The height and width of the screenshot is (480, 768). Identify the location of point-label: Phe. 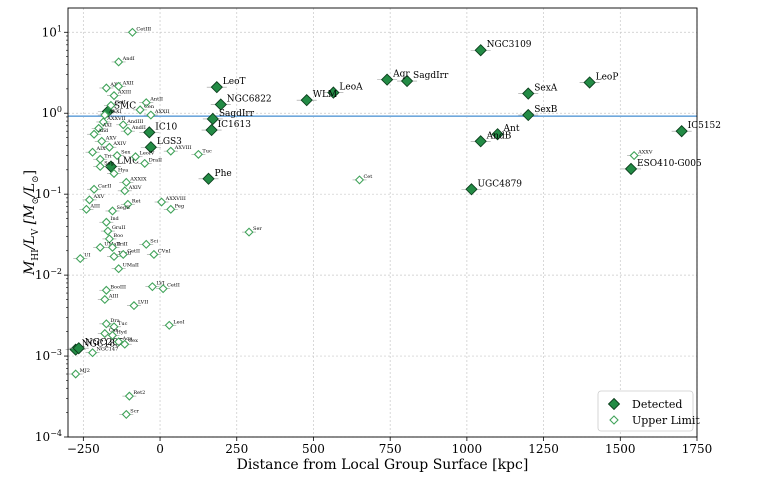
(223, 174).